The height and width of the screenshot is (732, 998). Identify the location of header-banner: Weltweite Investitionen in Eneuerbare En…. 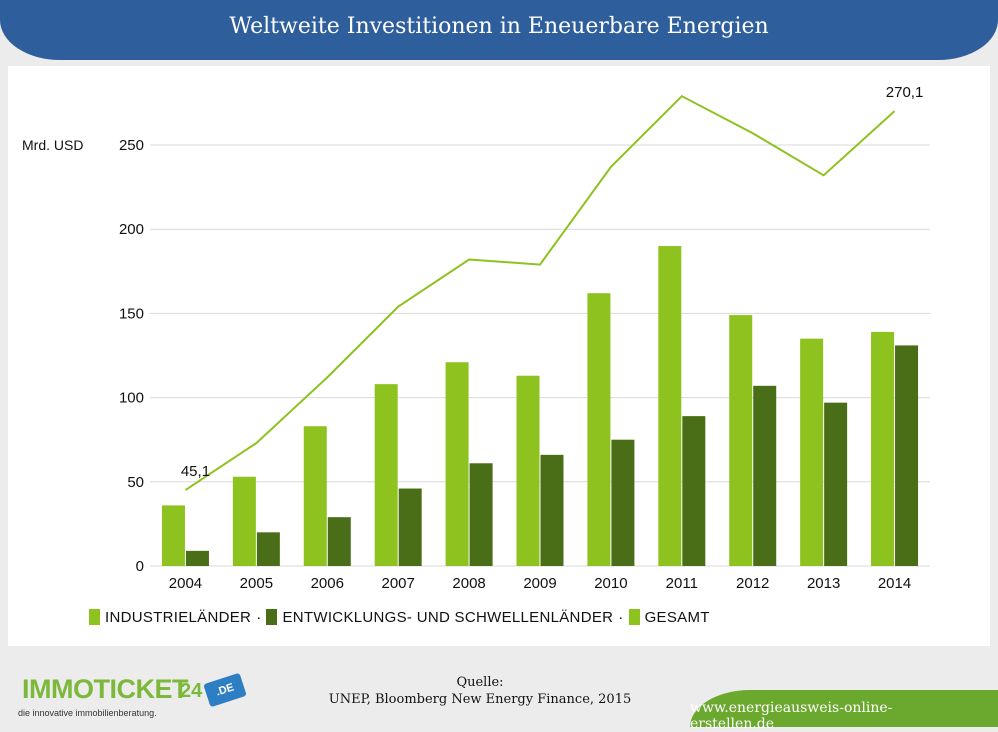
(499, 30).